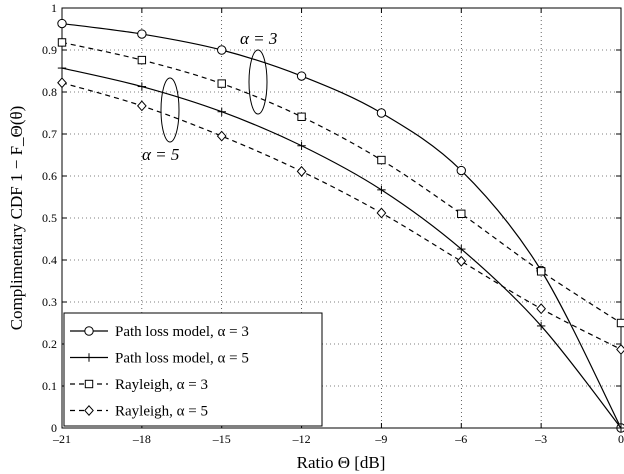 The height and width of the screenshot is (474, 624). What do you see at coordinates (161, 412) in the screenshot?
I see `legend-label: Rayleigh, α = 5` at bounding box center [161, 412].